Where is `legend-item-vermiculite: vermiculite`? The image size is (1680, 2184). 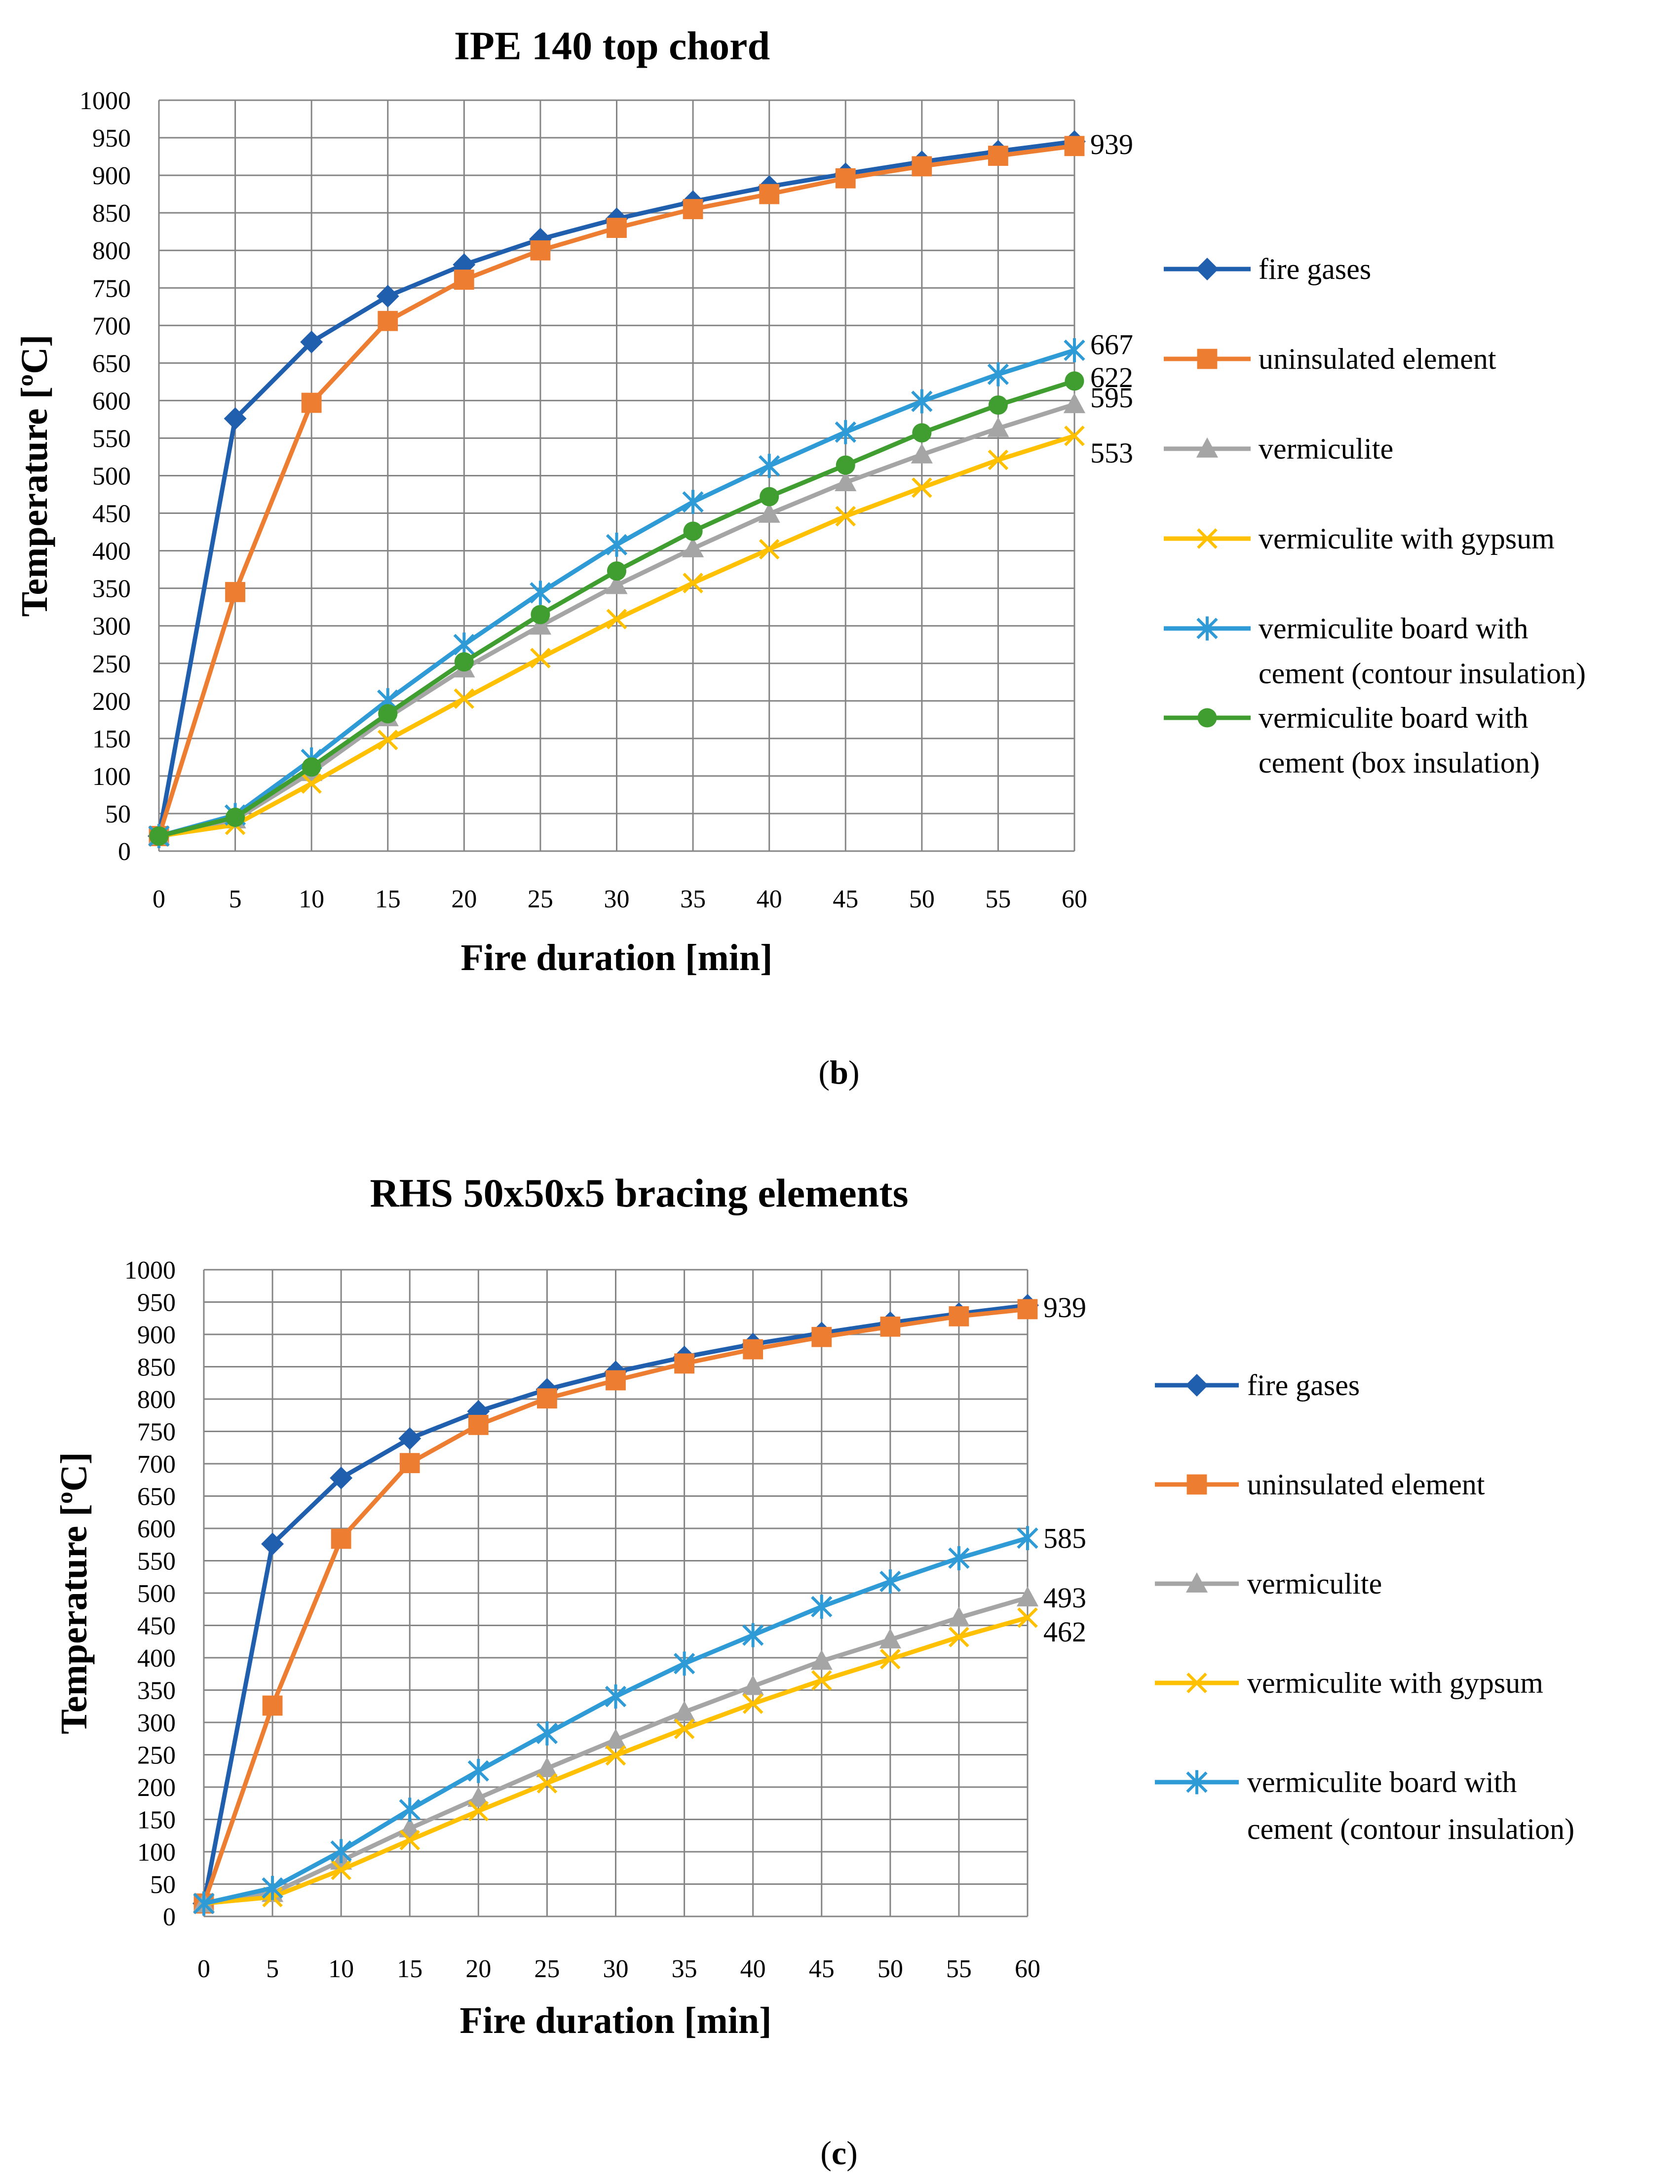
legend-item-vermiculite: vermiculite is located at coordinates (1268, 1583).